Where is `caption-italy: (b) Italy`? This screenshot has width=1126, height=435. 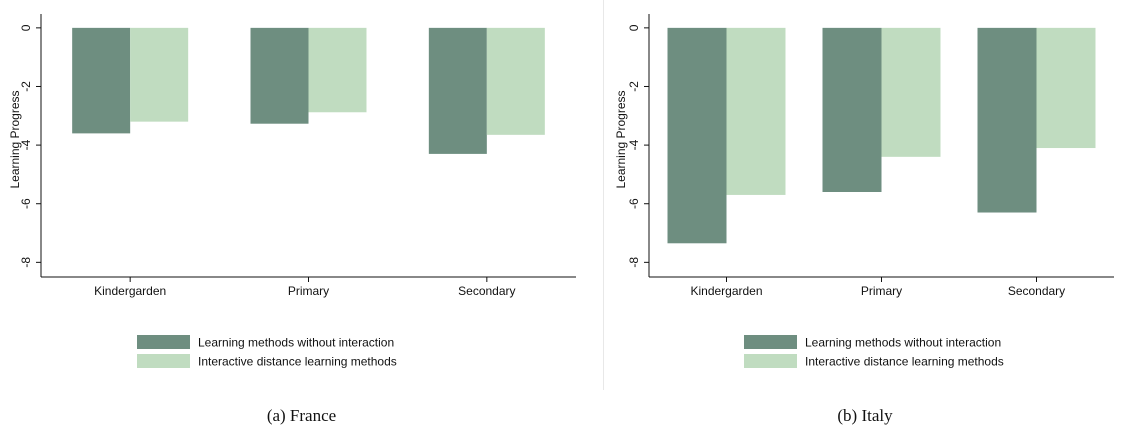
caption-italy: (b) Italy is located at coordinates (865, 415).